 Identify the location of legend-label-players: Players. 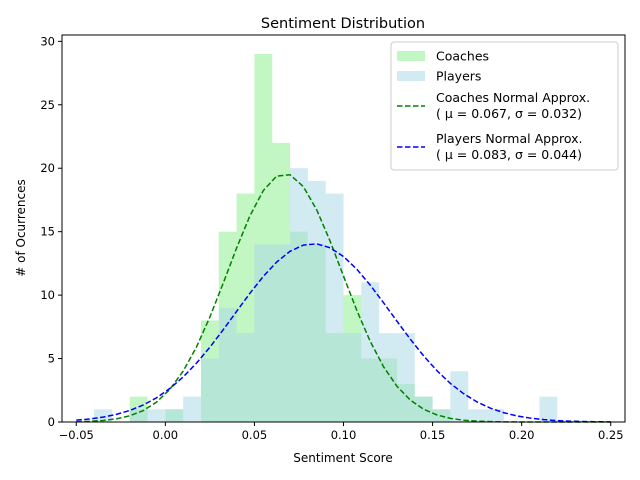
(458, 76).